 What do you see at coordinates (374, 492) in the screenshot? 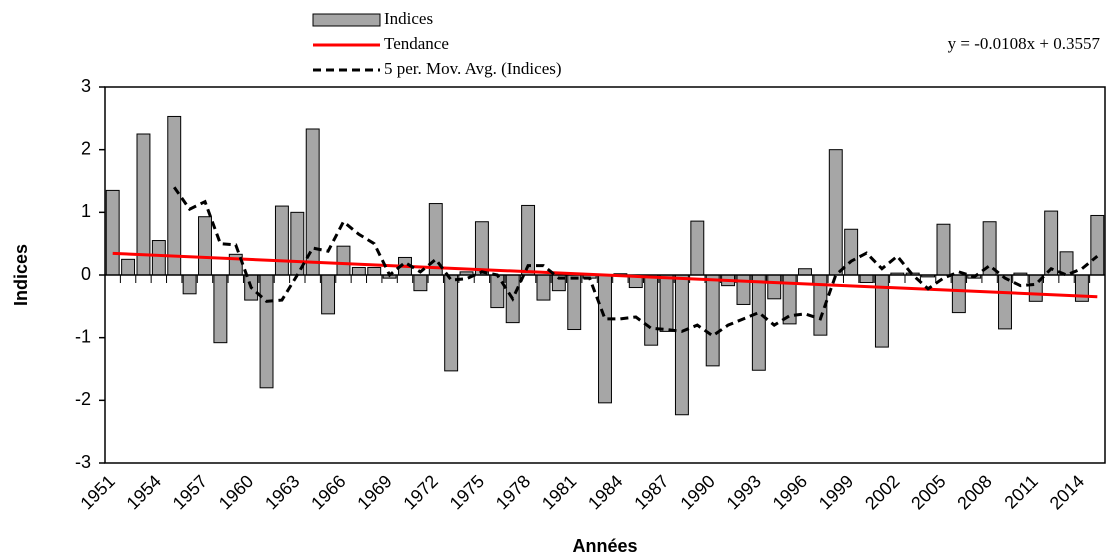
I see `x-tick-label: 1969` at bounding box center [374, 492].